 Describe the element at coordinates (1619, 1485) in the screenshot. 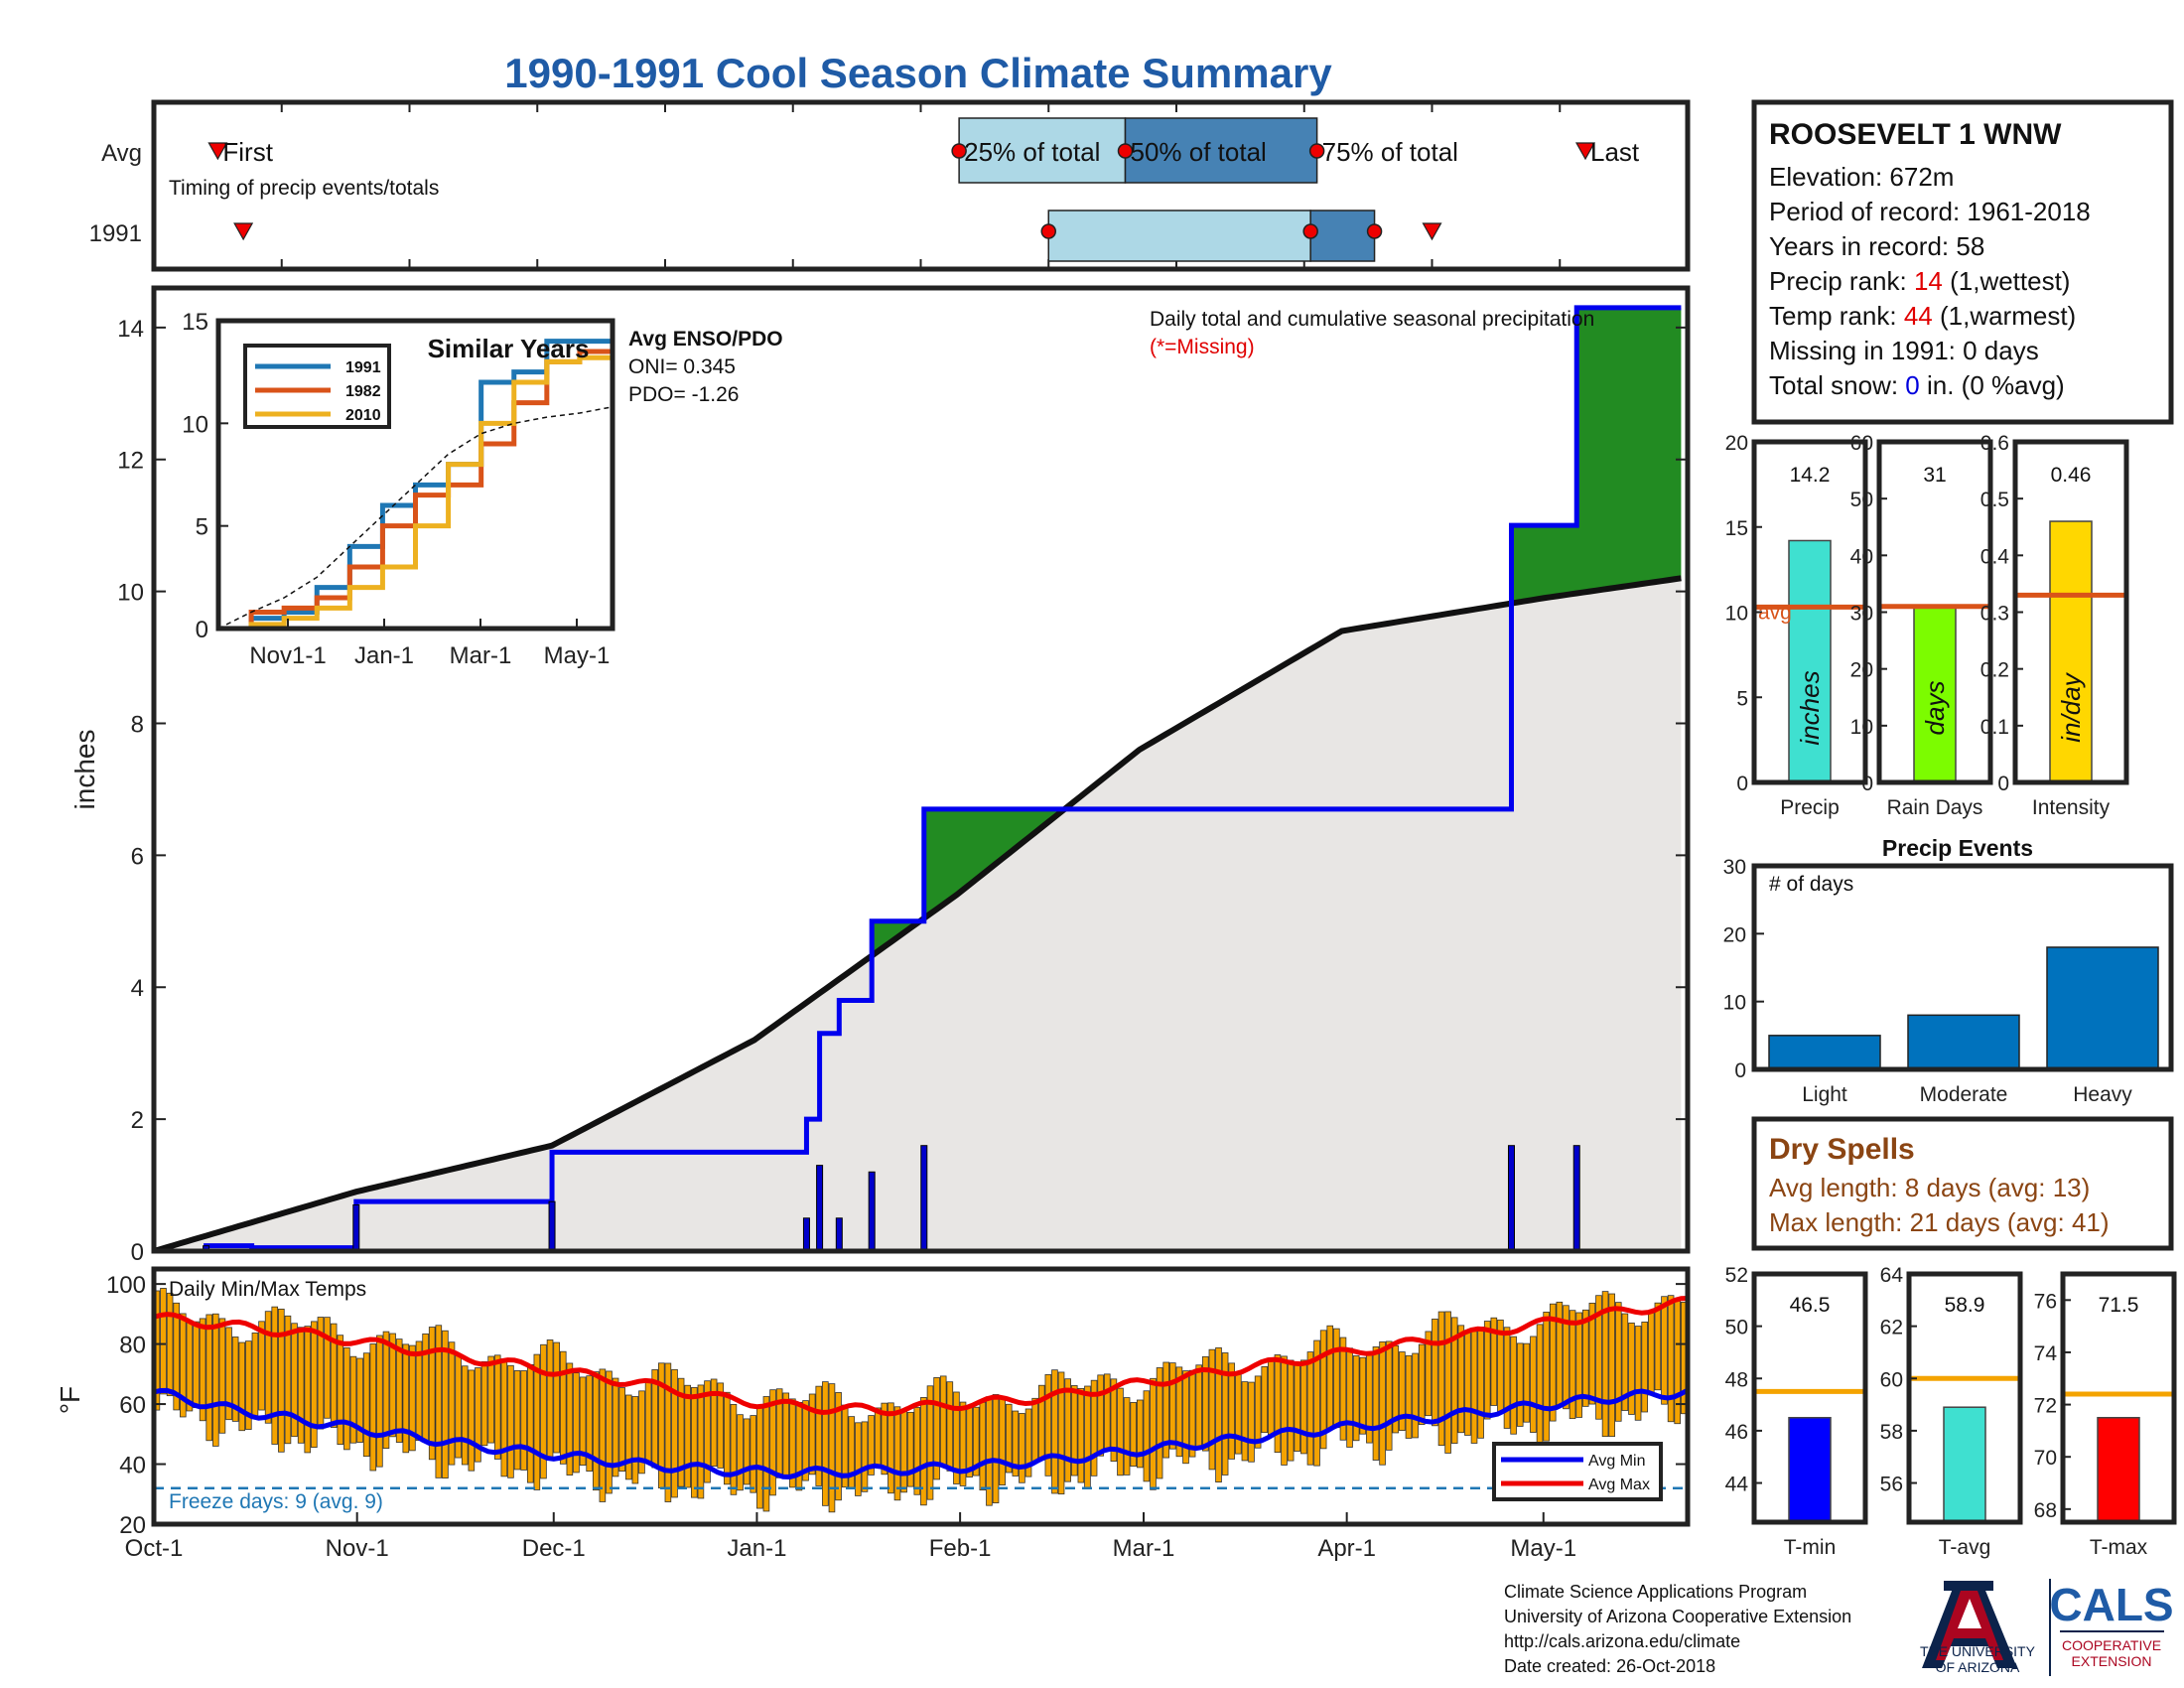

I see `legend-avg-max: Avg Max` at that location.